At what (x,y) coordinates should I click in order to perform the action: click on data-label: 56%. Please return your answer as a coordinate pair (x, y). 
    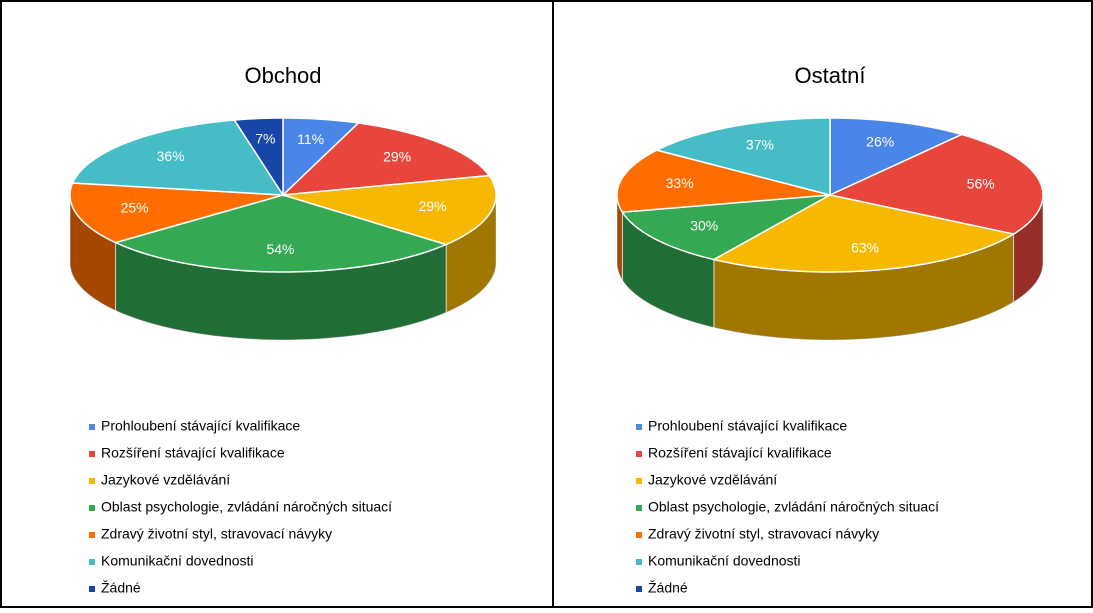
    Looking at the image, I should click on (981, 183).